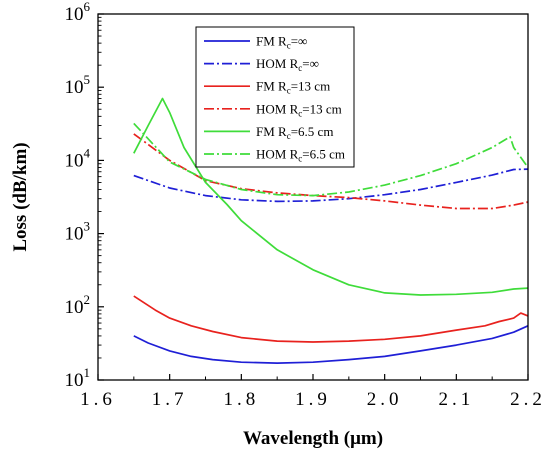  Describe the element at coordinates (78, 158) in the screenshot. I see `y-tick-label: 10⁴` at that location.